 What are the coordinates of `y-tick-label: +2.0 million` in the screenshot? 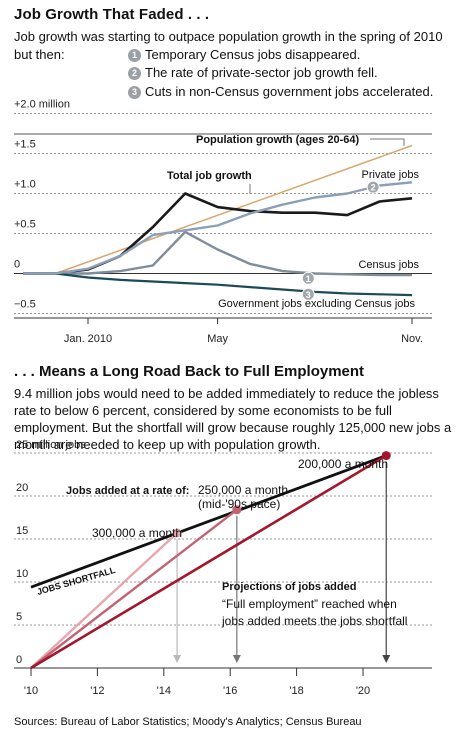 It's located at (42, 105).